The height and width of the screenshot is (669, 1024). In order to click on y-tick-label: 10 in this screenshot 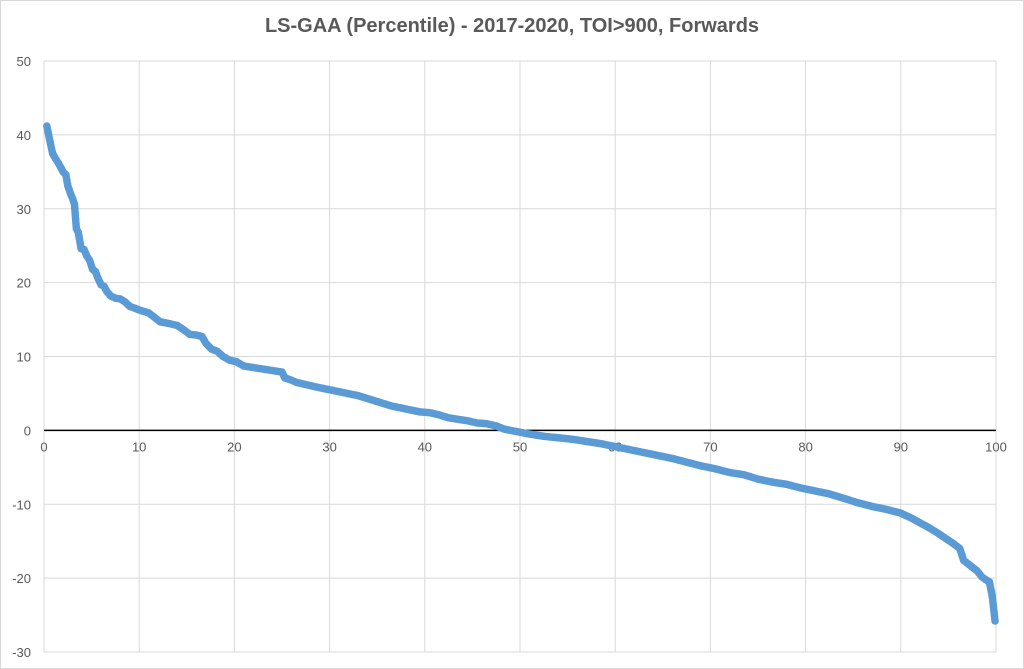, I will do `click(24, 357)`.